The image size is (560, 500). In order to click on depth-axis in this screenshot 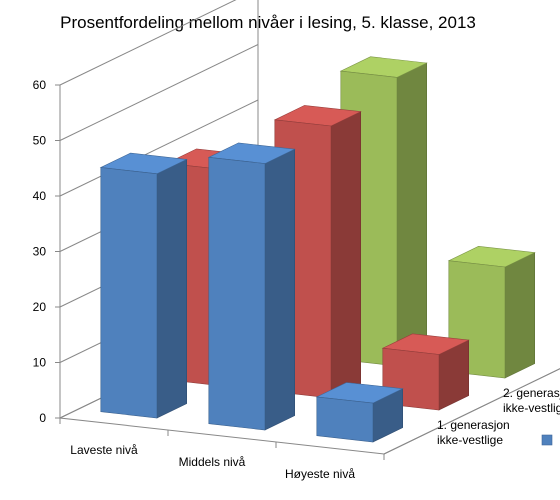, I will do `click(471, 411)`.